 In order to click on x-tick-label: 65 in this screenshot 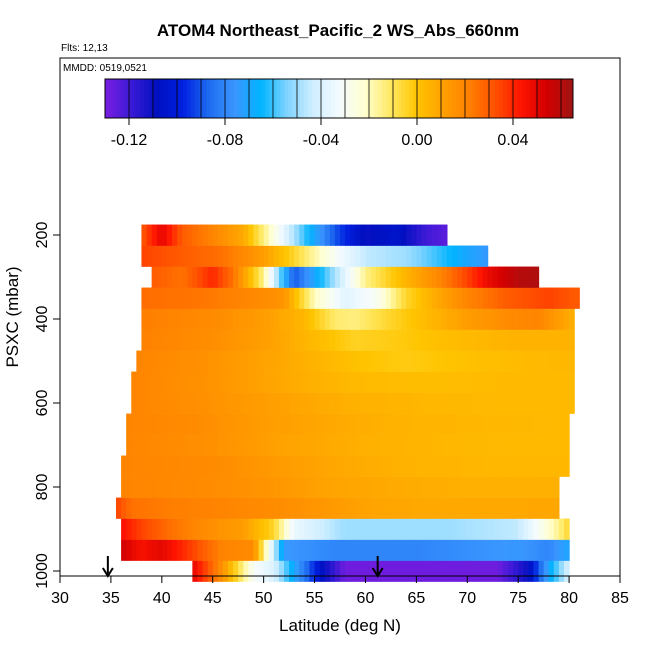, I will do `click(416, 598)`.